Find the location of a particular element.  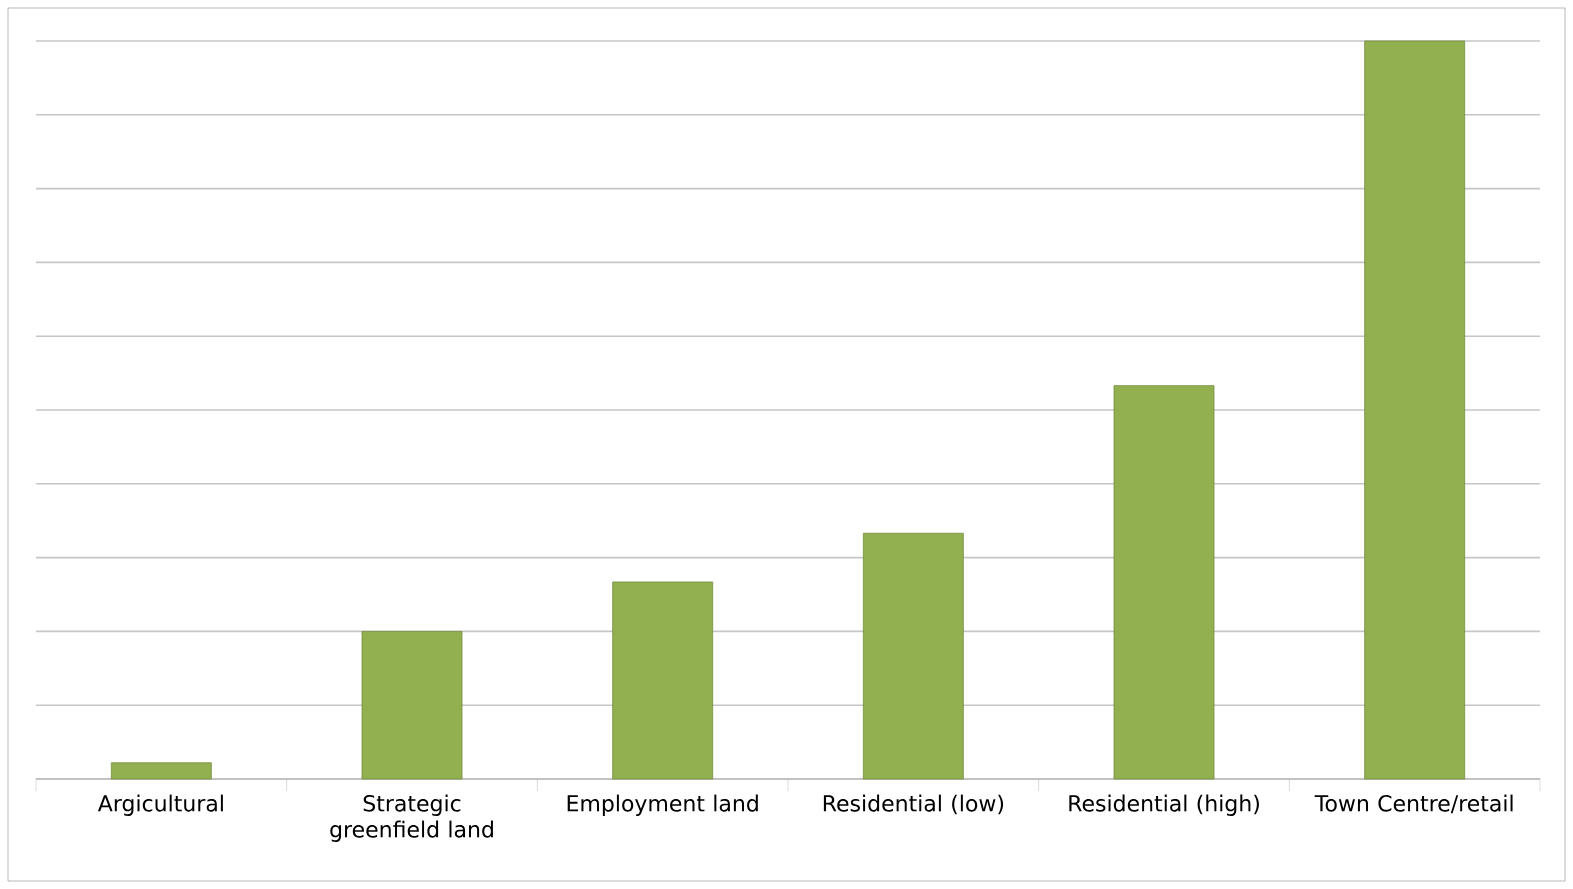

x-tick-label: Employment land is located at coordinates (662, 805).